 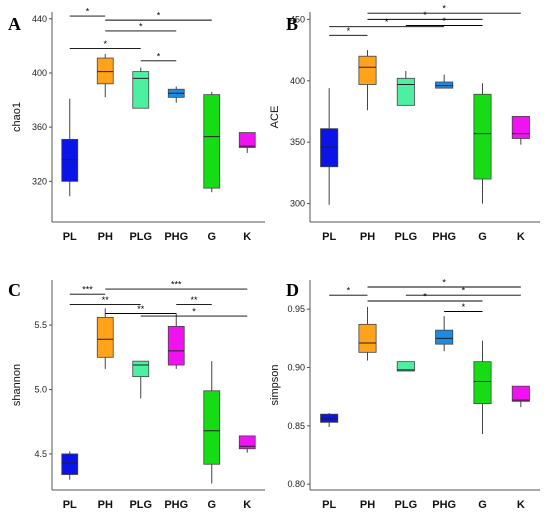 I want to click on y-tick-label: 450, so click(x=297, y=19).